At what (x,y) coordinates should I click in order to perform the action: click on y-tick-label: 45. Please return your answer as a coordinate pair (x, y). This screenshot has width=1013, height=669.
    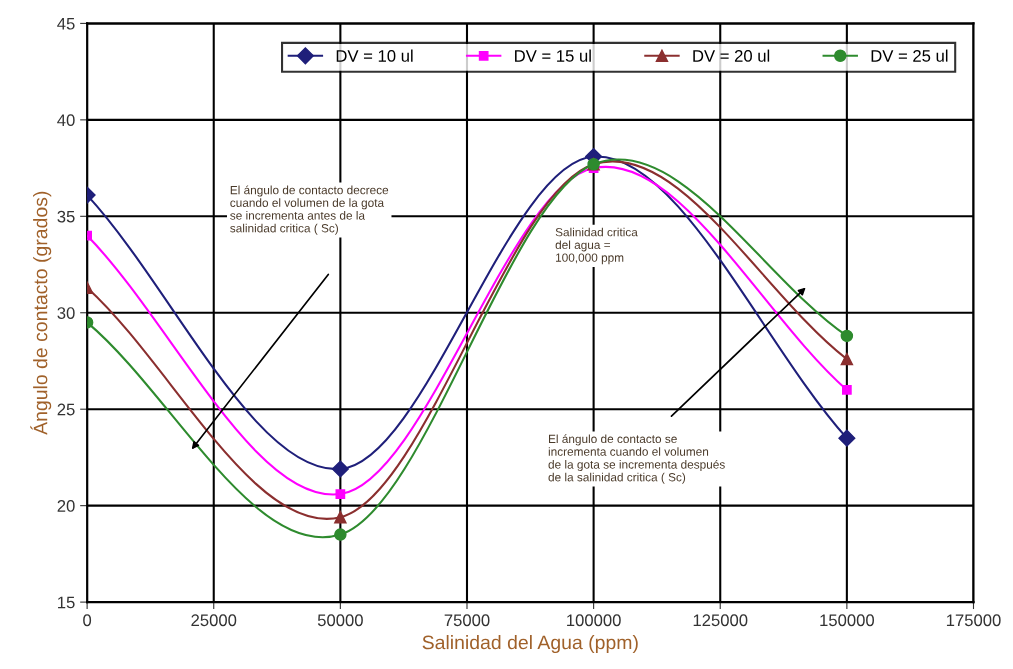
    Looking at the image, I should click on (66, 23).